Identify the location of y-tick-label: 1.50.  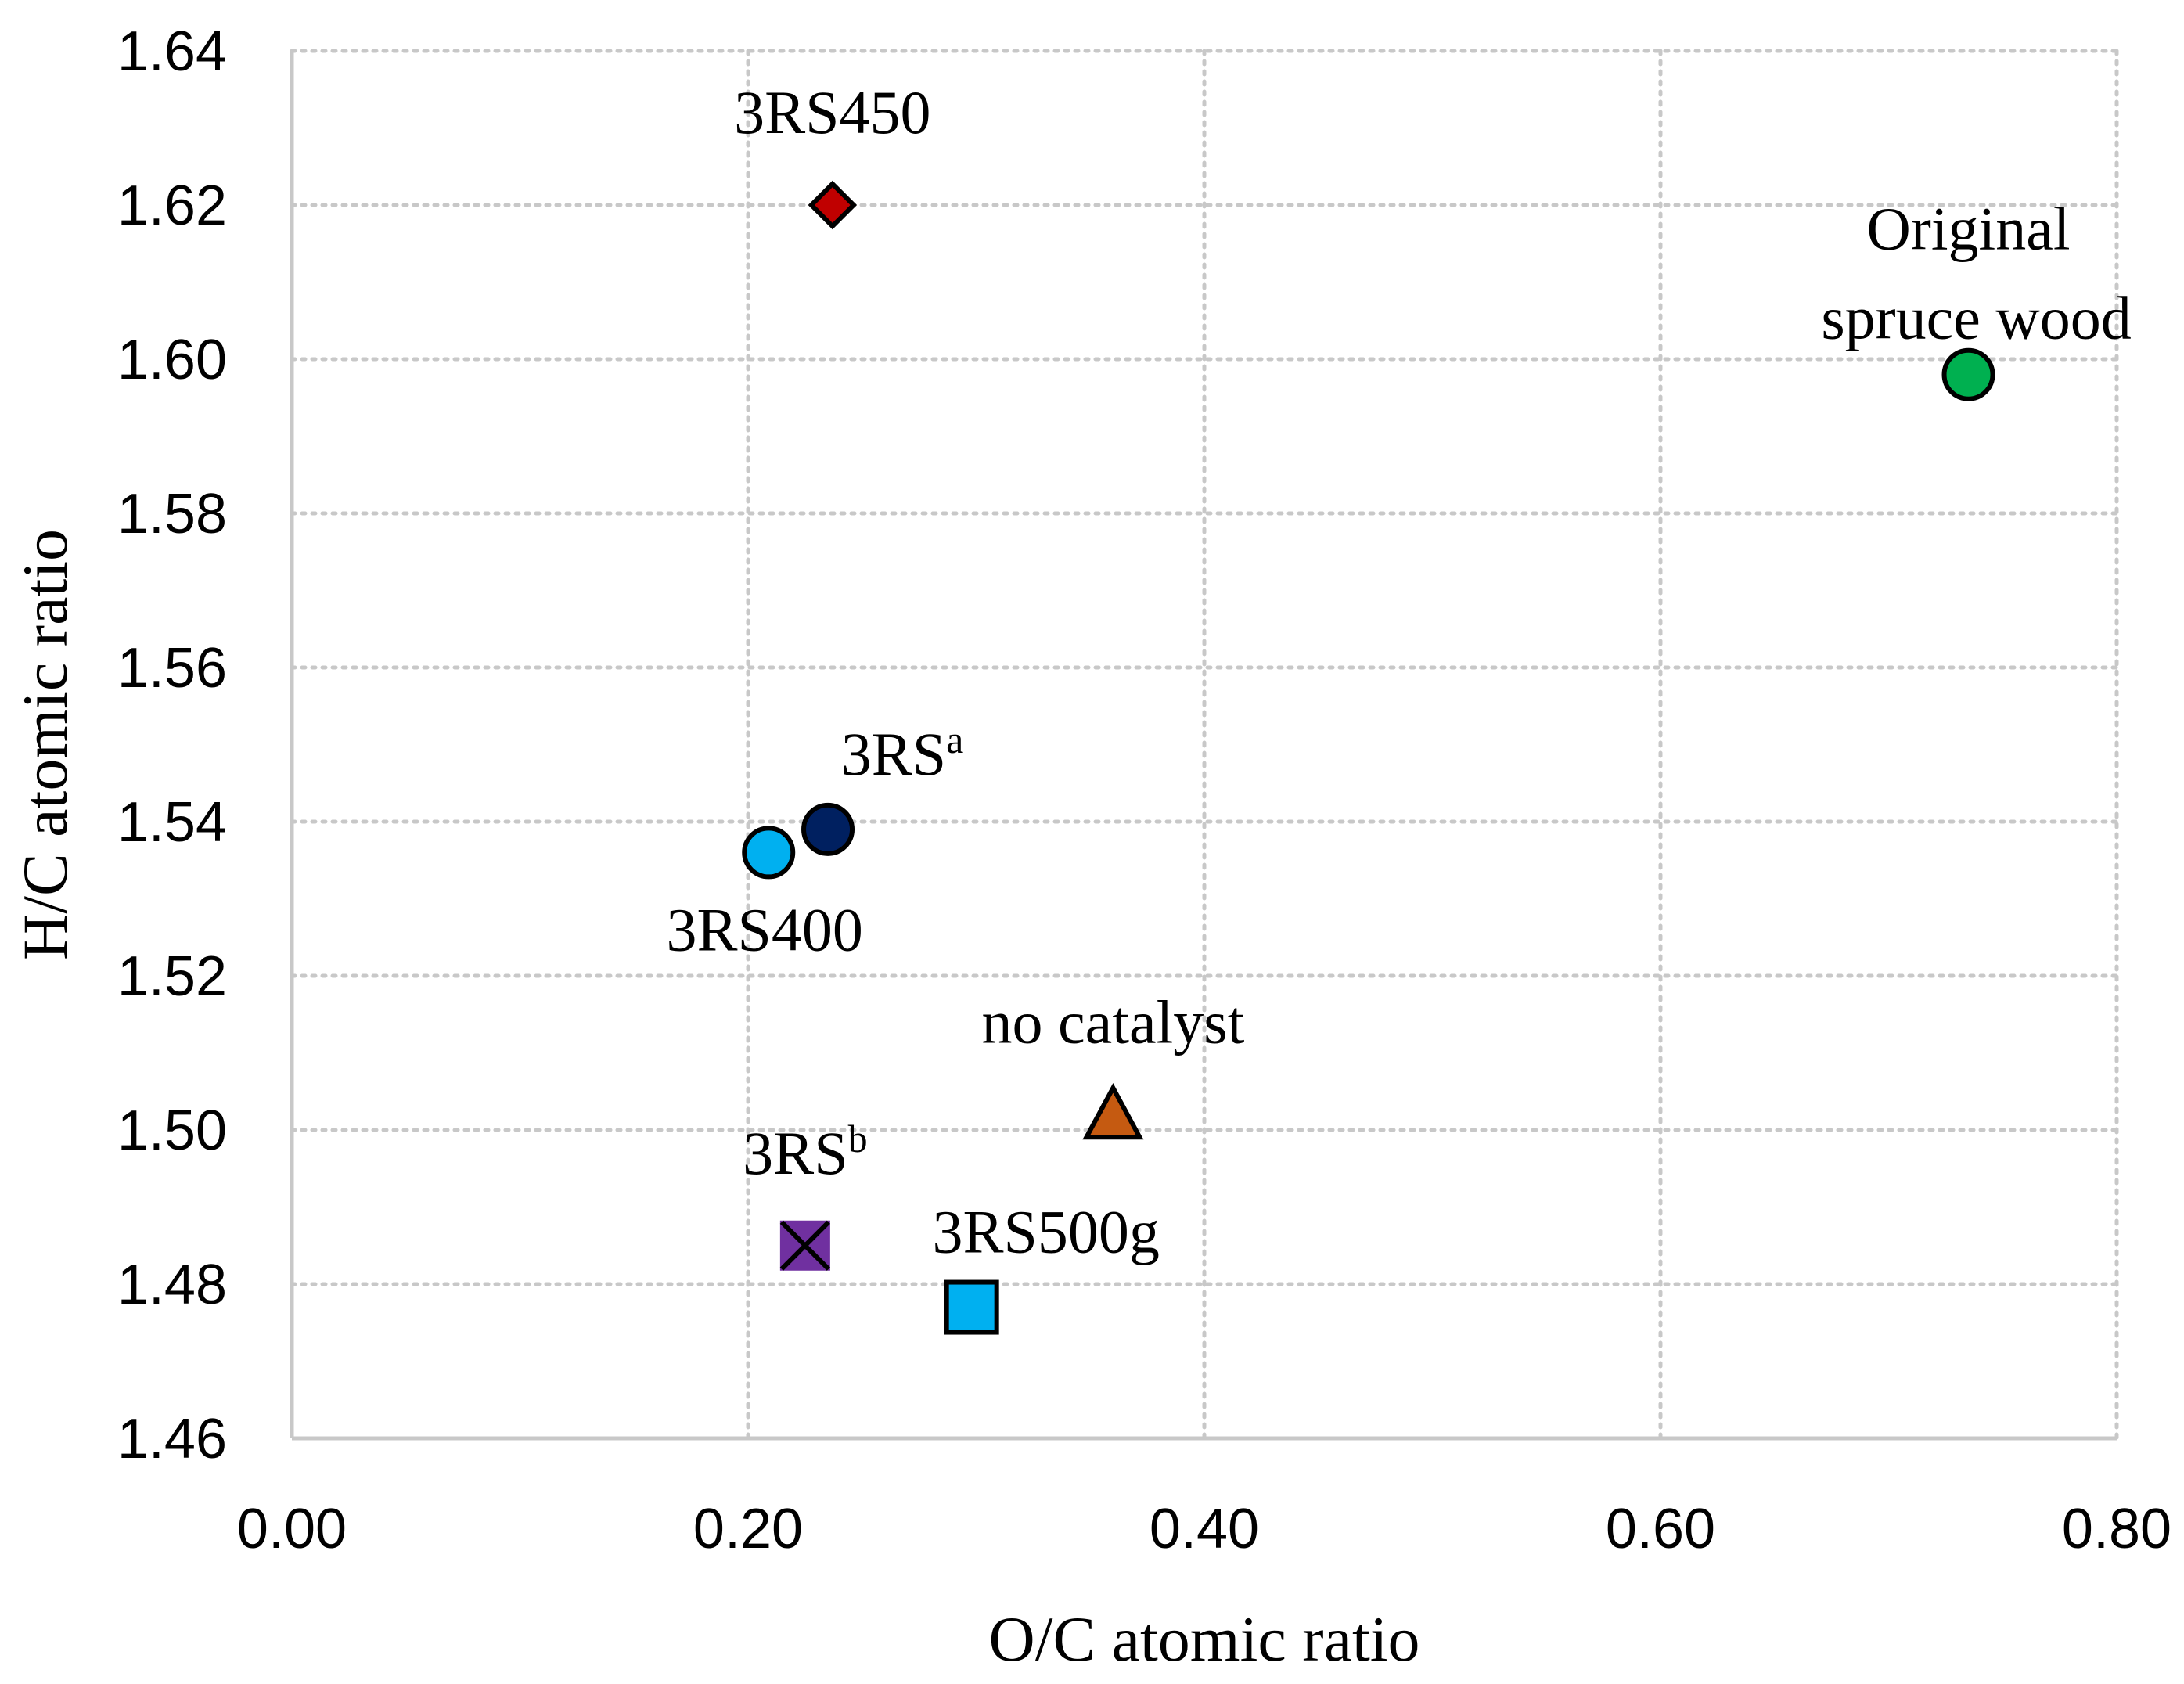
(172, 1131).